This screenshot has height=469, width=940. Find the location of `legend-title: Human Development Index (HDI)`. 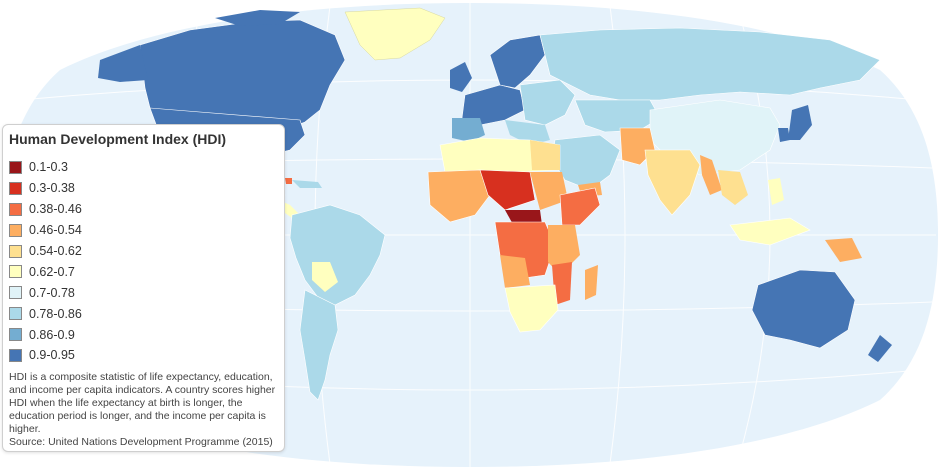

legend-title: Human Development Index (HDI) is located at coordinates (118, 139).